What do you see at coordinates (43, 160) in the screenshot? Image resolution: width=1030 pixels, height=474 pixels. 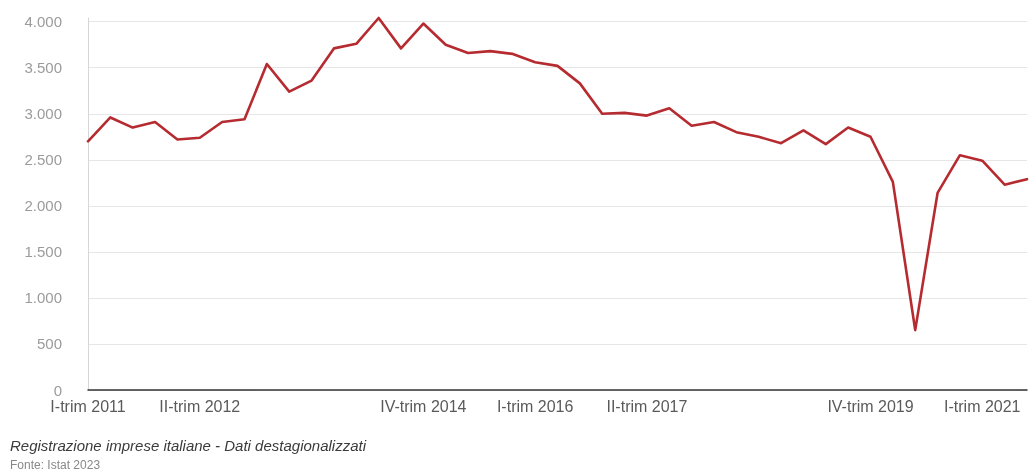 I see `y-tick-label: 2.500` at bounding box center [43, 160].